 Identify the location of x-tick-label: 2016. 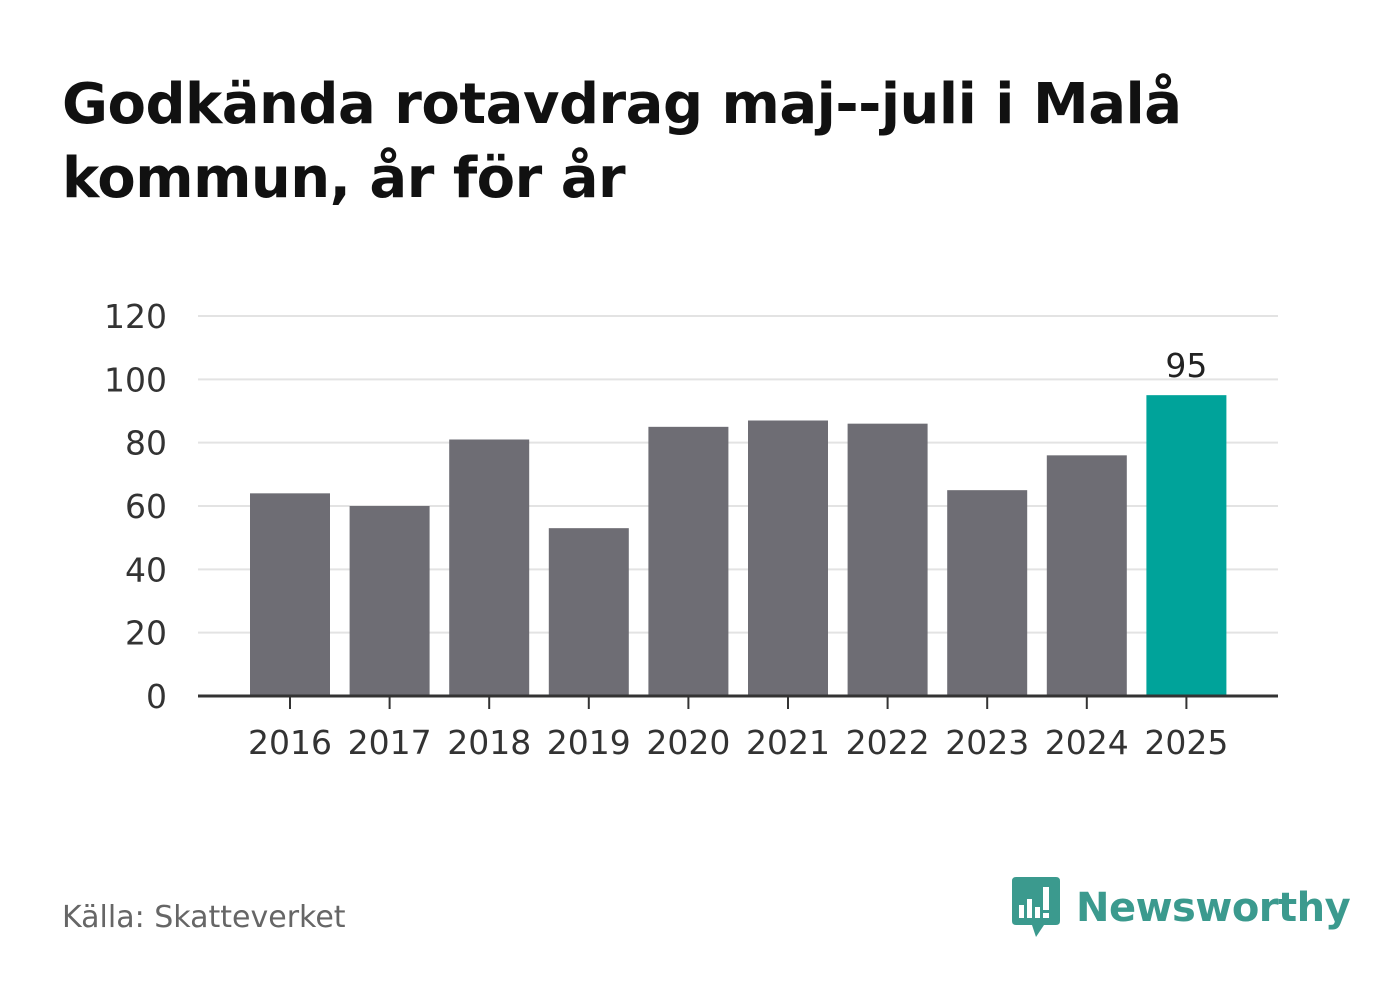
(290, 742).